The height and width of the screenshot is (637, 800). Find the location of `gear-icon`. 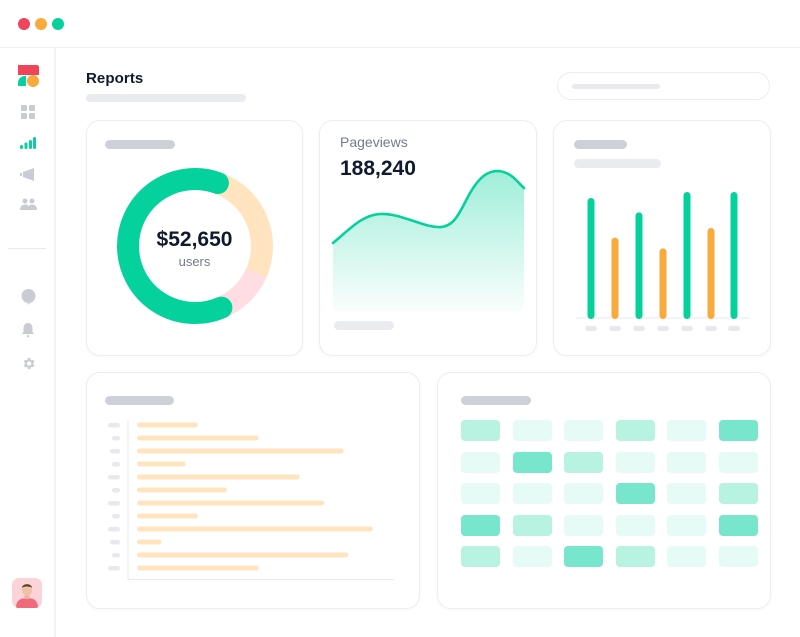

gear-icon is located at coordinates (28, 363).